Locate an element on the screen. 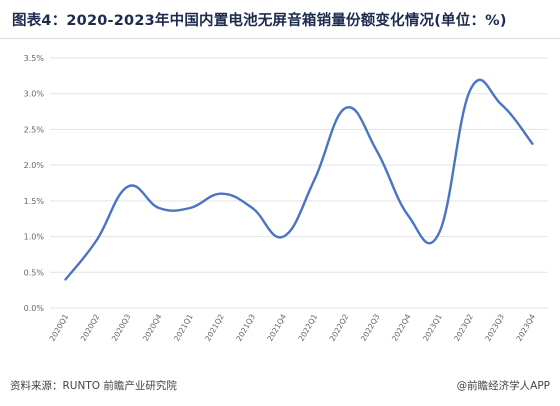 Image resolution: width=560 pixels, height=406 pixels. x-tick-label: 2021Q4 is located at coordinates (276, 327).